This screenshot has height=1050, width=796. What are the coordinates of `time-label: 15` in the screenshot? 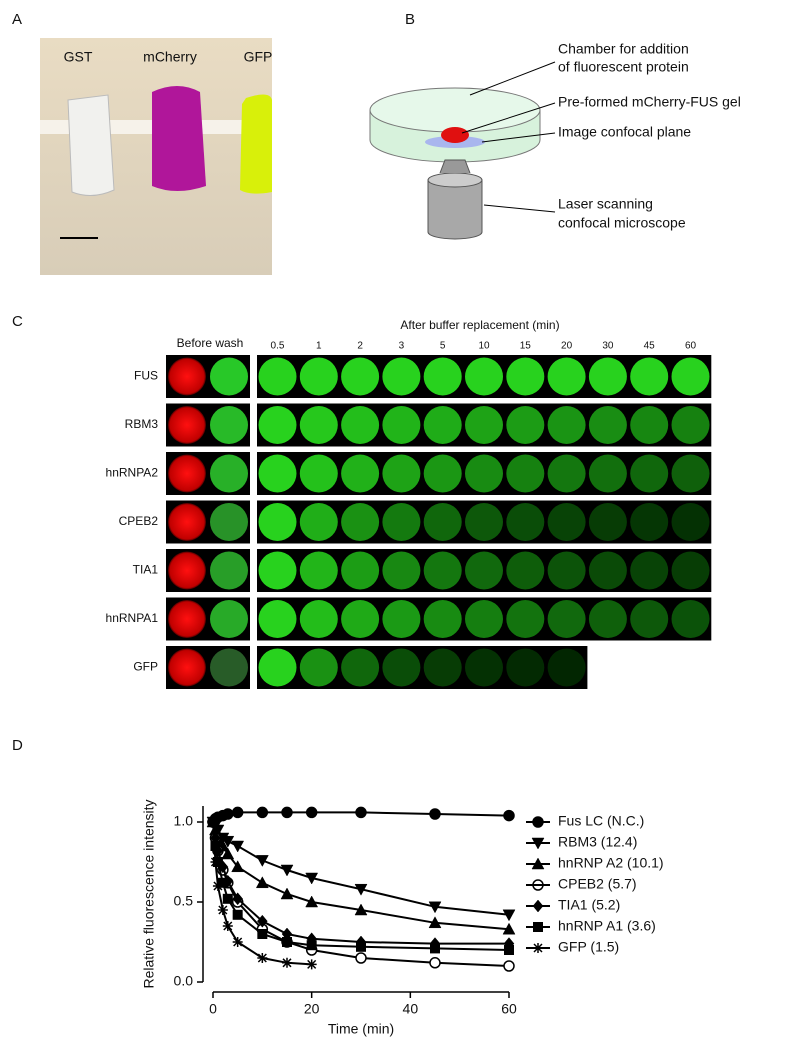 It's located at (526, 346).